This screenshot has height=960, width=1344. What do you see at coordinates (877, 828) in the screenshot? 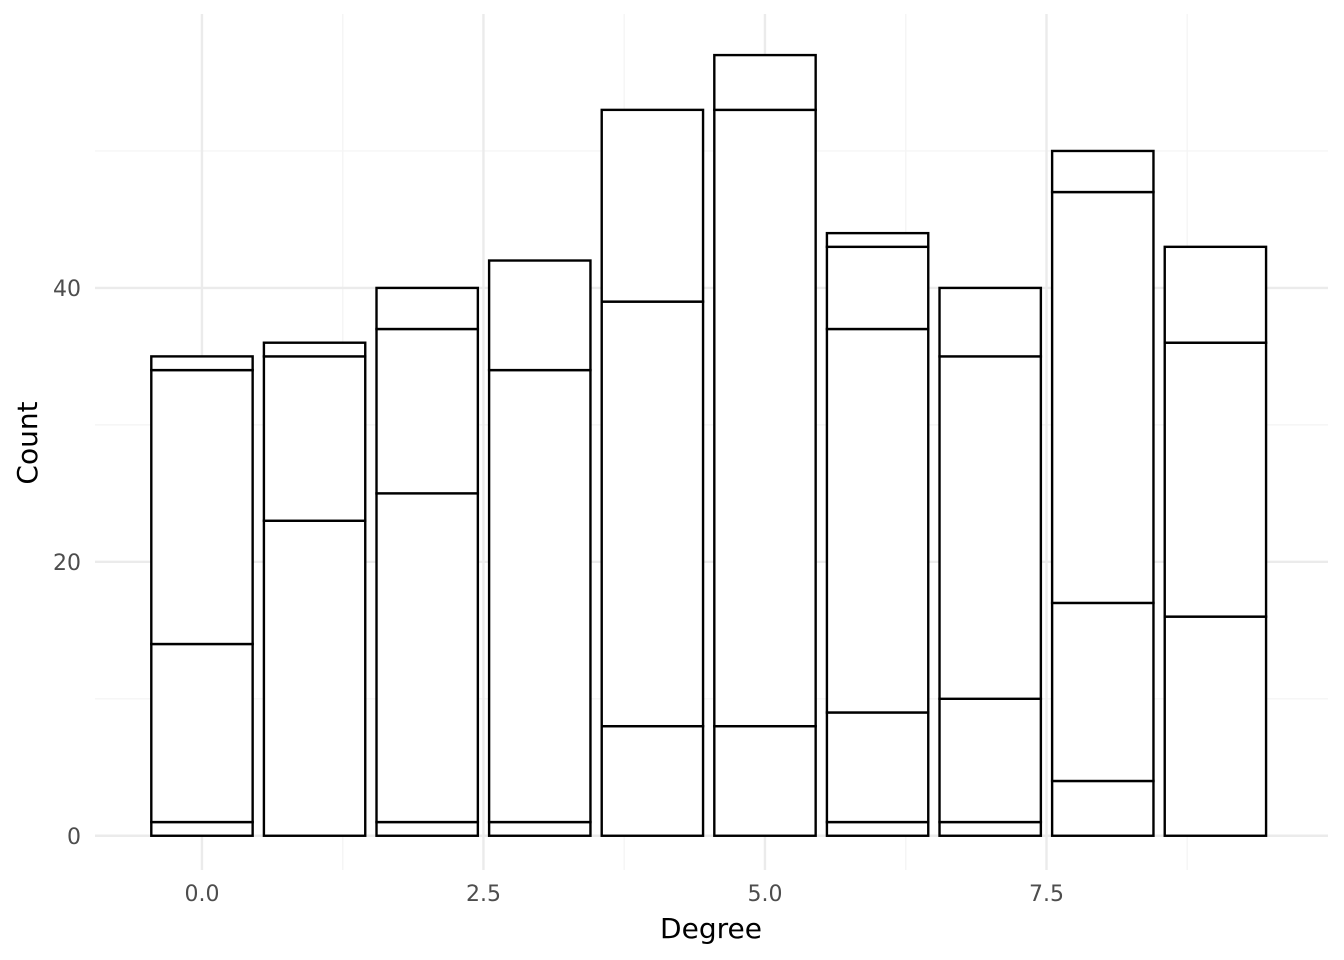
I see `bar-segment-x6-s0` at bounding box center [877, 828].